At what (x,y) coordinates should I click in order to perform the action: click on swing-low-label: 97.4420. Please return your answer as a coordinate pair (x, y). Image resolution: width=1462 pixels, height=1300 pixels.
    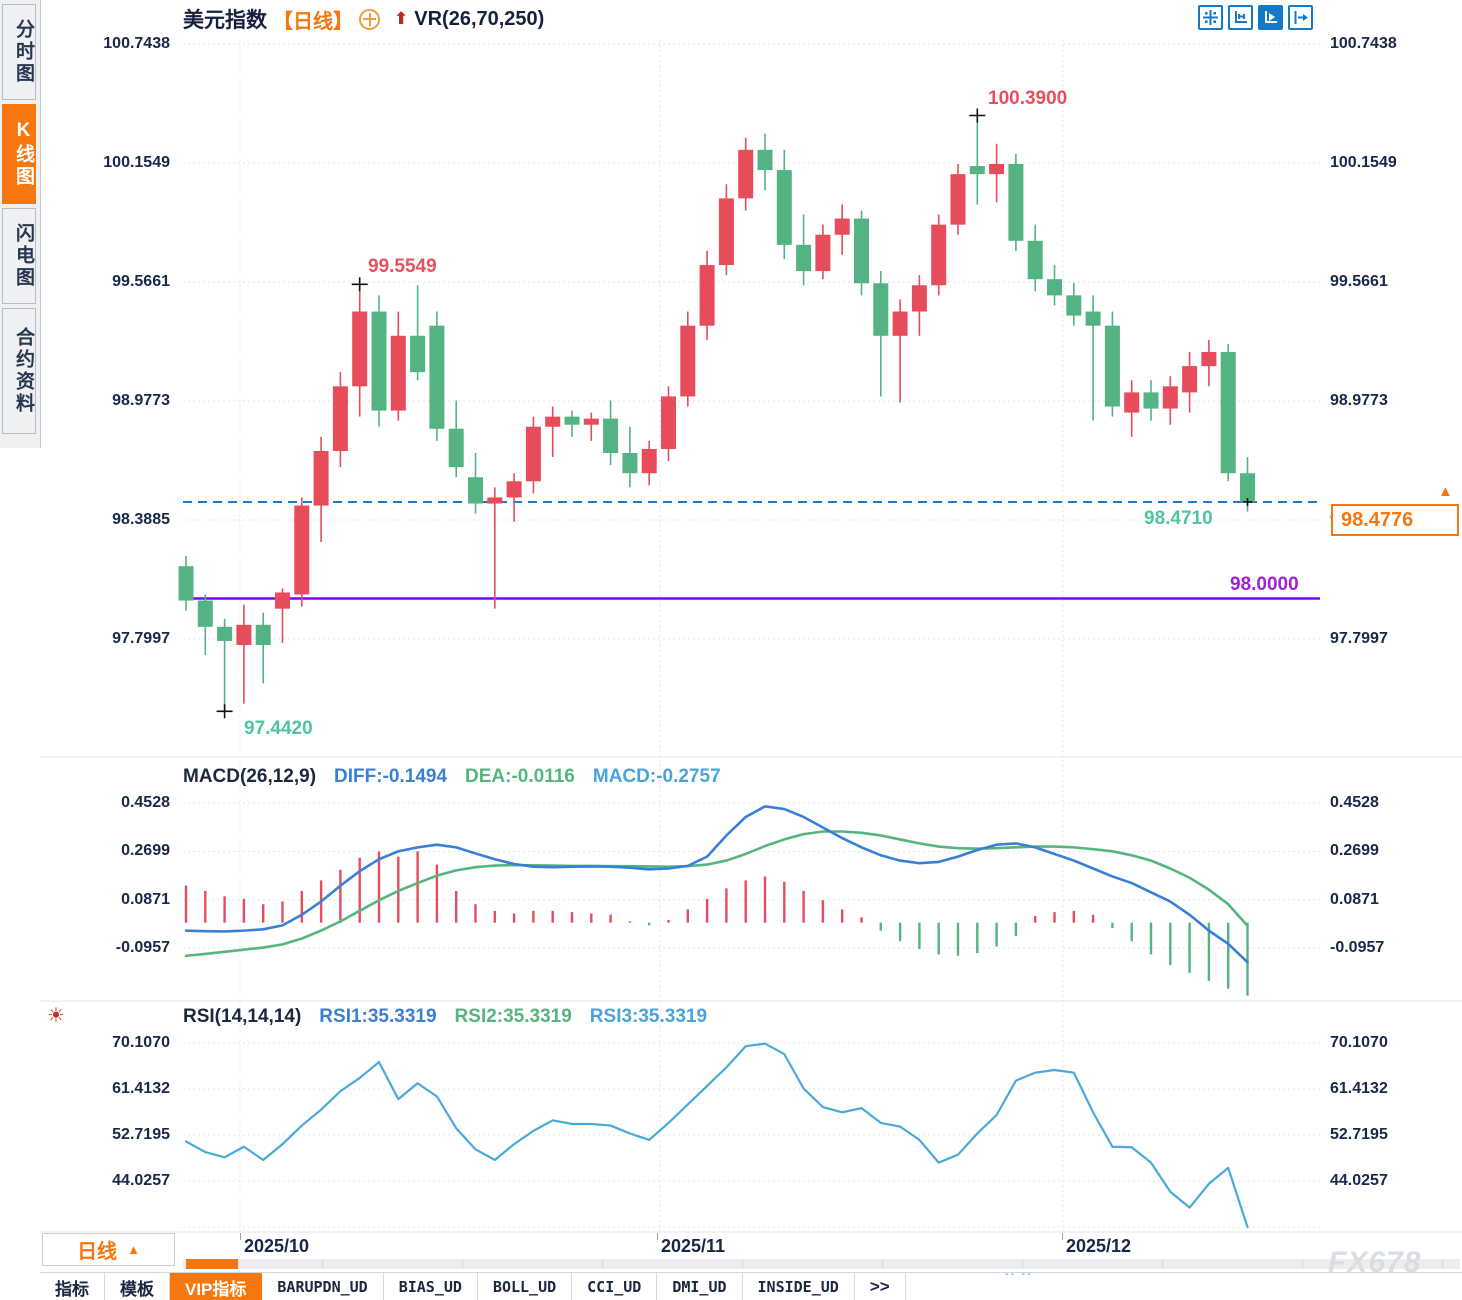
    Looking at the image, I should click on (278, 728).